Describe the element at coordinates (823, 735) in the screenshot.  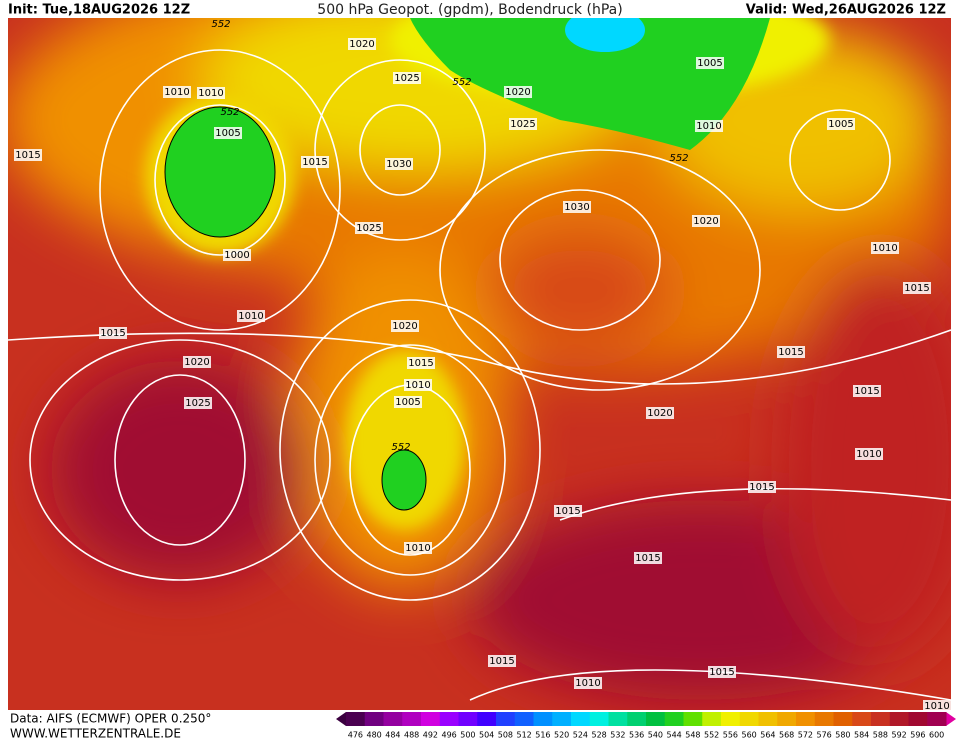
I see `colorbar-label: 576` at that location.